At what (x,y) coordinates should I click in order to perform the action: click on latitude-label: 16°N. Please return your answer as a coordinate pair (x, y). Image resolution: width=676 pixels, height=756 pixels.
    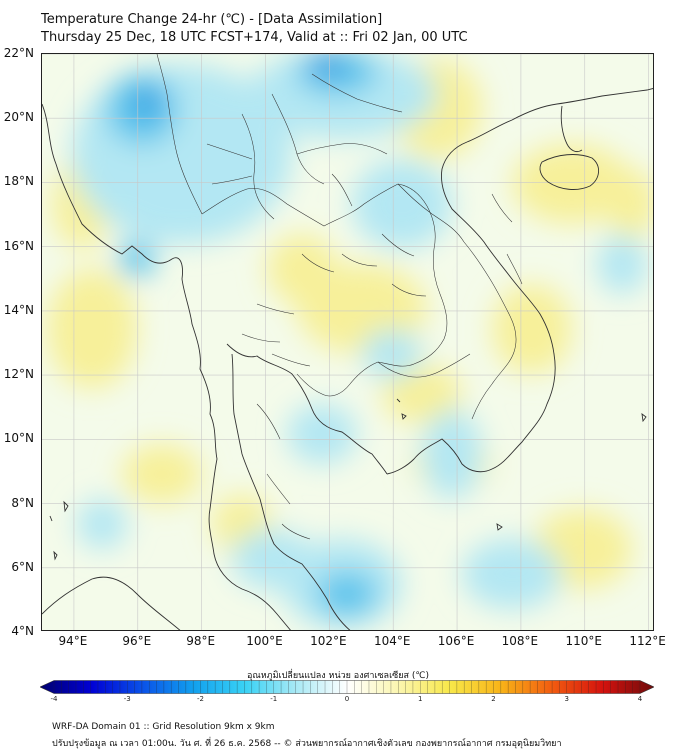
    Looking at the image, I should click on (18, 245).